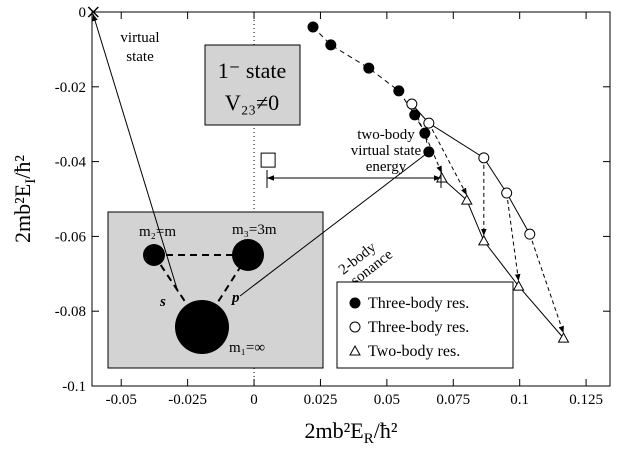 The height and width of the screenshot is (451, 630). Describe the element at coordinates (386, 135) in the screenshot. I see `annotation: two-body` at that location.